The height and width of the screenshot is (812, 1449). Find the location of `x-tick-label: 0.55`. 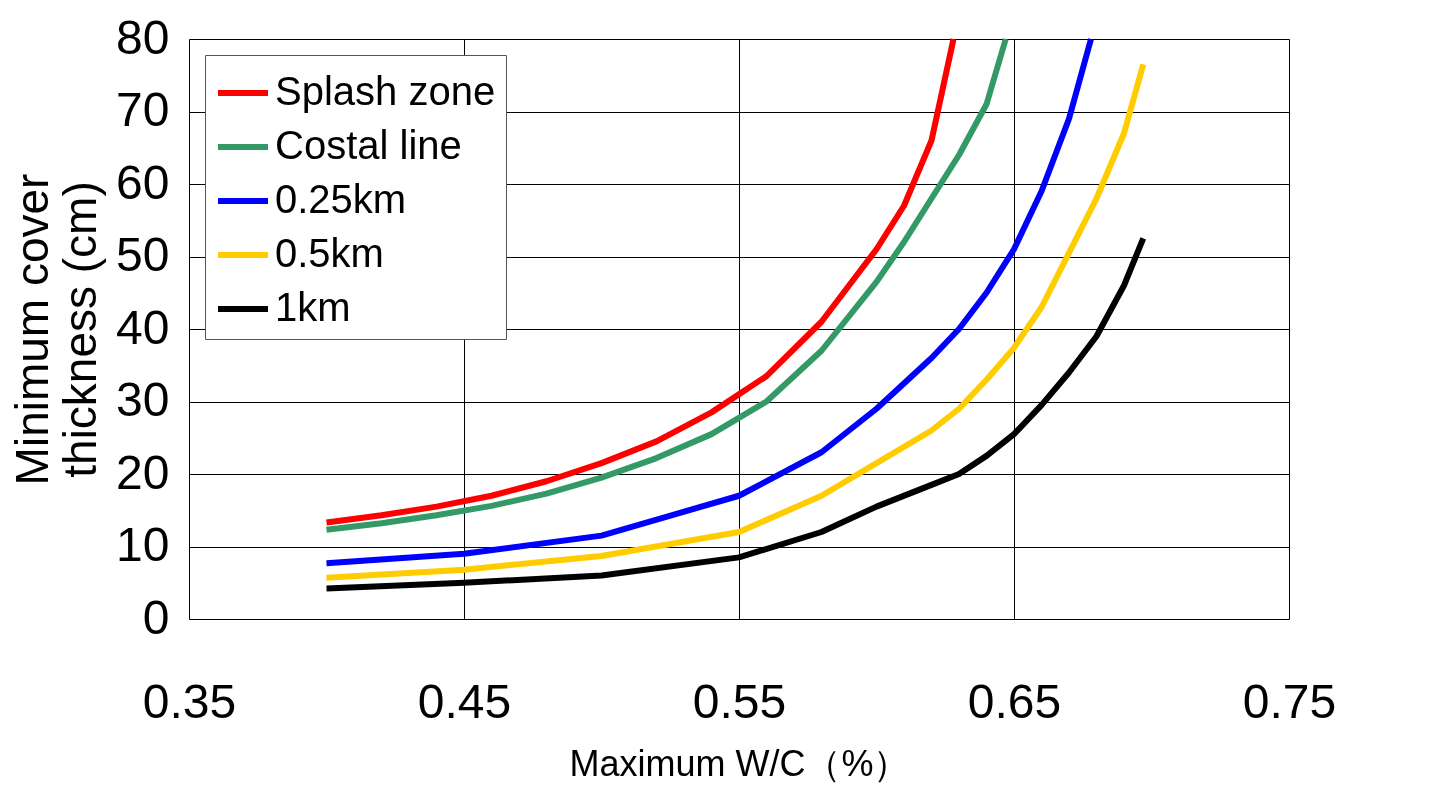

x-tick-label: 0.55 is located at coordinates (739, 701).